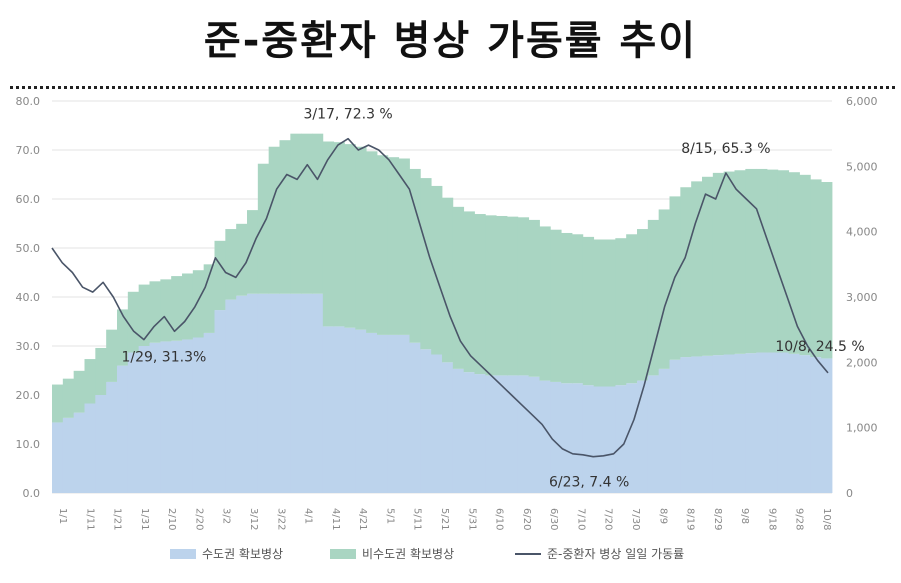 This screenshot has height=583, width=901. What do you see at coordinates (499, 519) in the screenshot?
I see `x-tick-label: 6/10` at bounding box center [499, 519].